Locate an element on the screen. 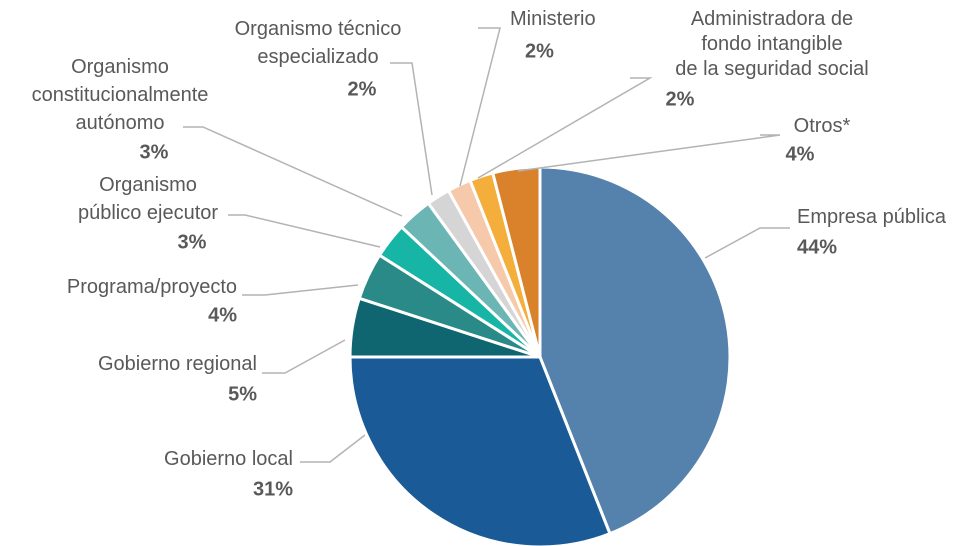 The height and width of the screenshot is (546, 979). slice-label-line: Gobierno local is located at coordinates (228, 459).